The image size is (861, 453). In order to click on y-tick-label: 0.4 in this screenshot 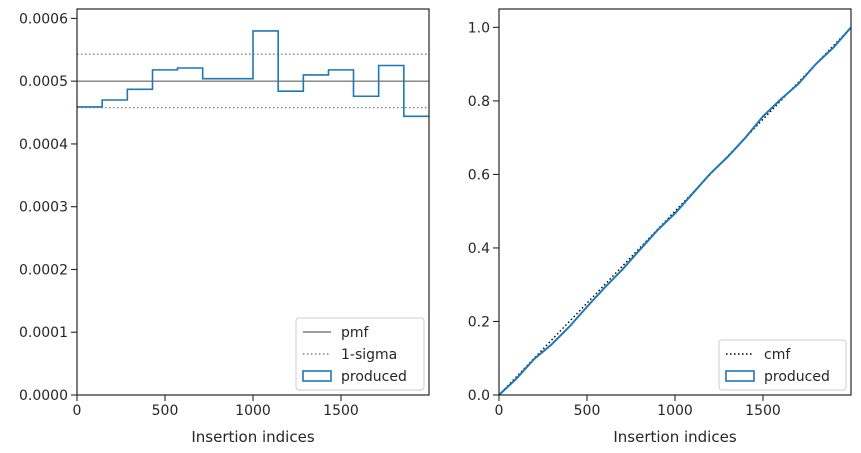, I will do `click(479, 249)`.